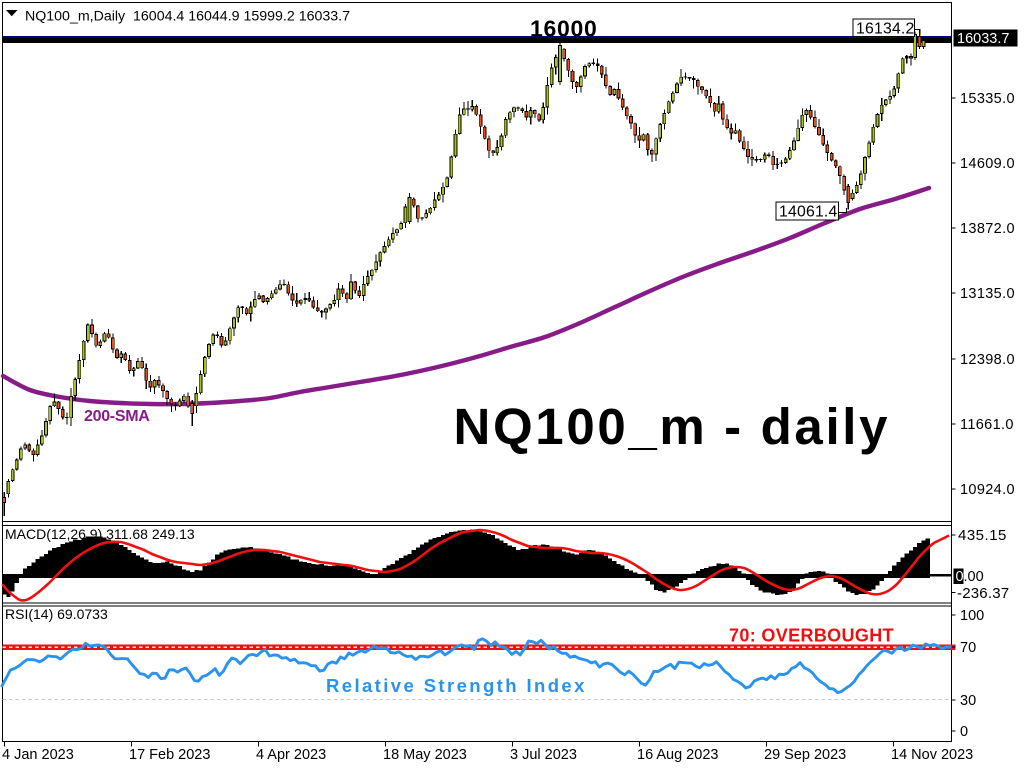 The width and height of the screenshot is (1024, 768). I want to click on svg-text: 10924.0, so click(987, 490).